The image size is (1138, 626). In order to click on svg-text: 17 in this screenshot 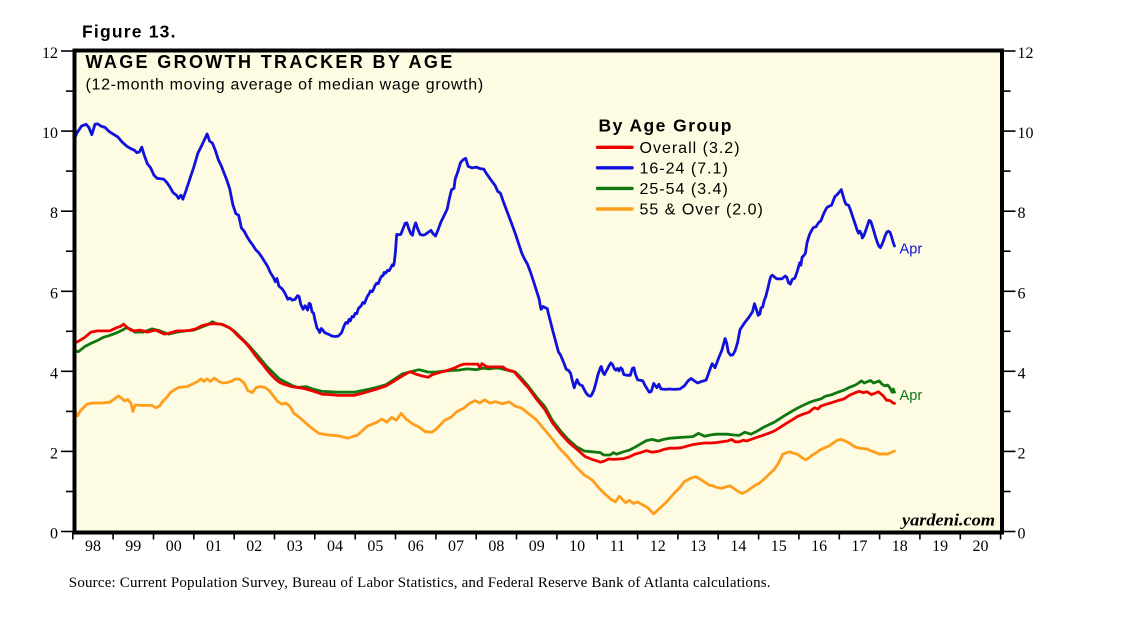, I will do `click(859, 546)`.